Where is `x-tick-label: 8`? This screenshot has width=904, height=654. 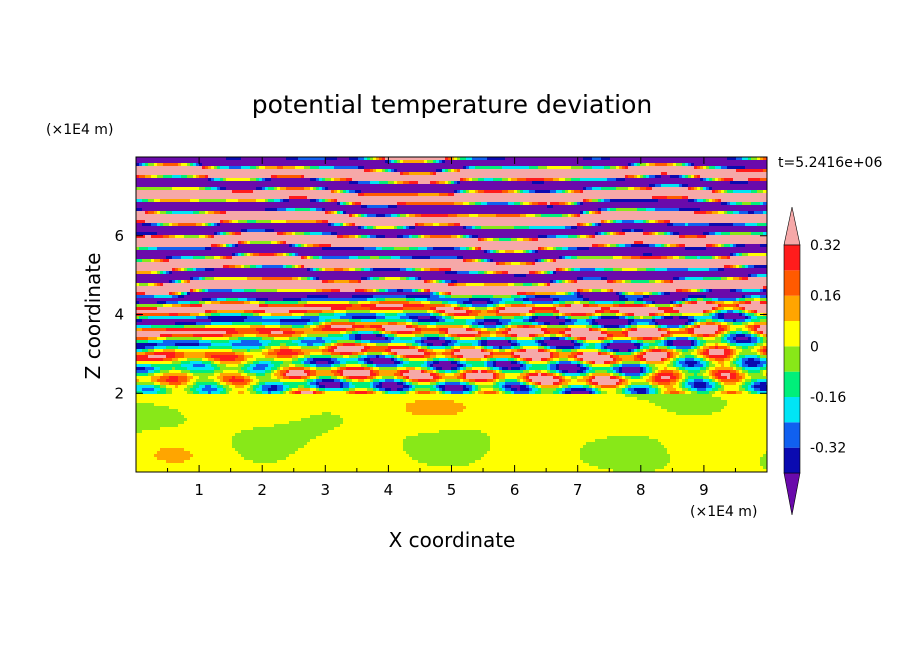
x-tick-label: 8 is located at coordinates (641, 490).